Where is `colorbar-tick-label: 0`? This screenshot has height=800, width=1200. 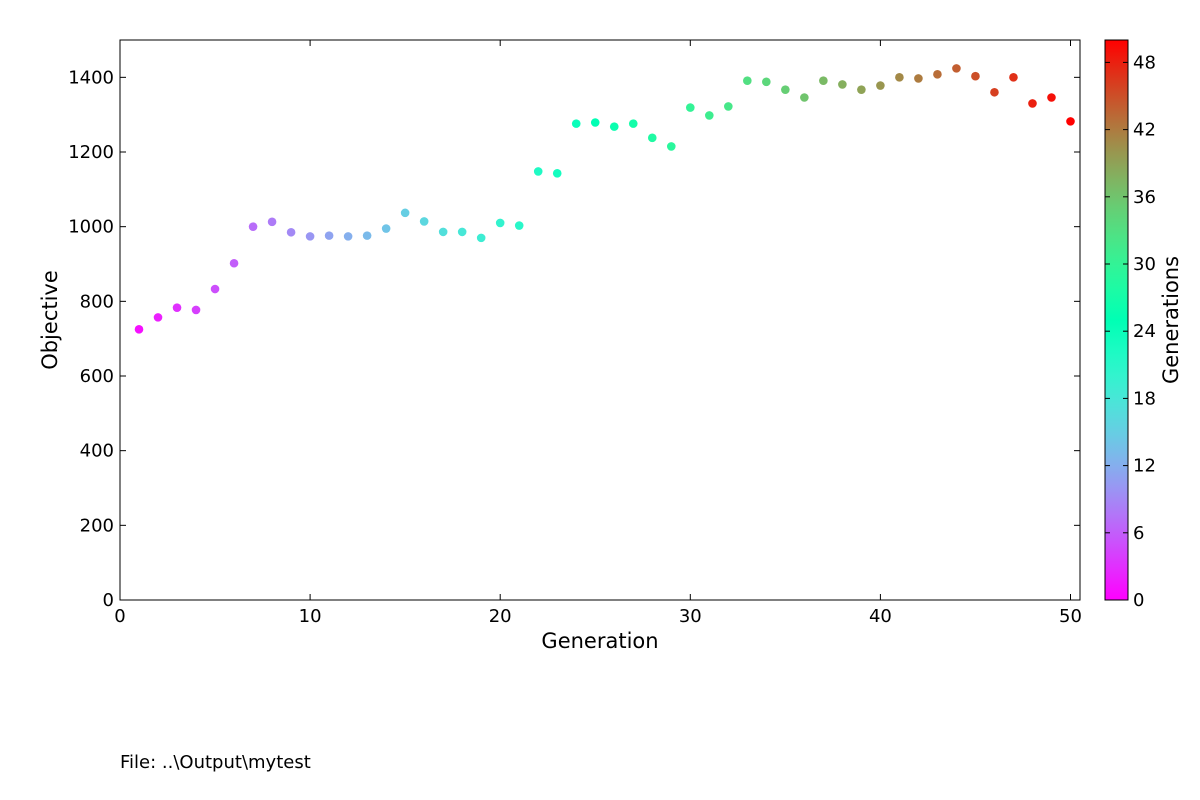 colorbar-tick-label: 0 is located at coordinates (1138, 600).